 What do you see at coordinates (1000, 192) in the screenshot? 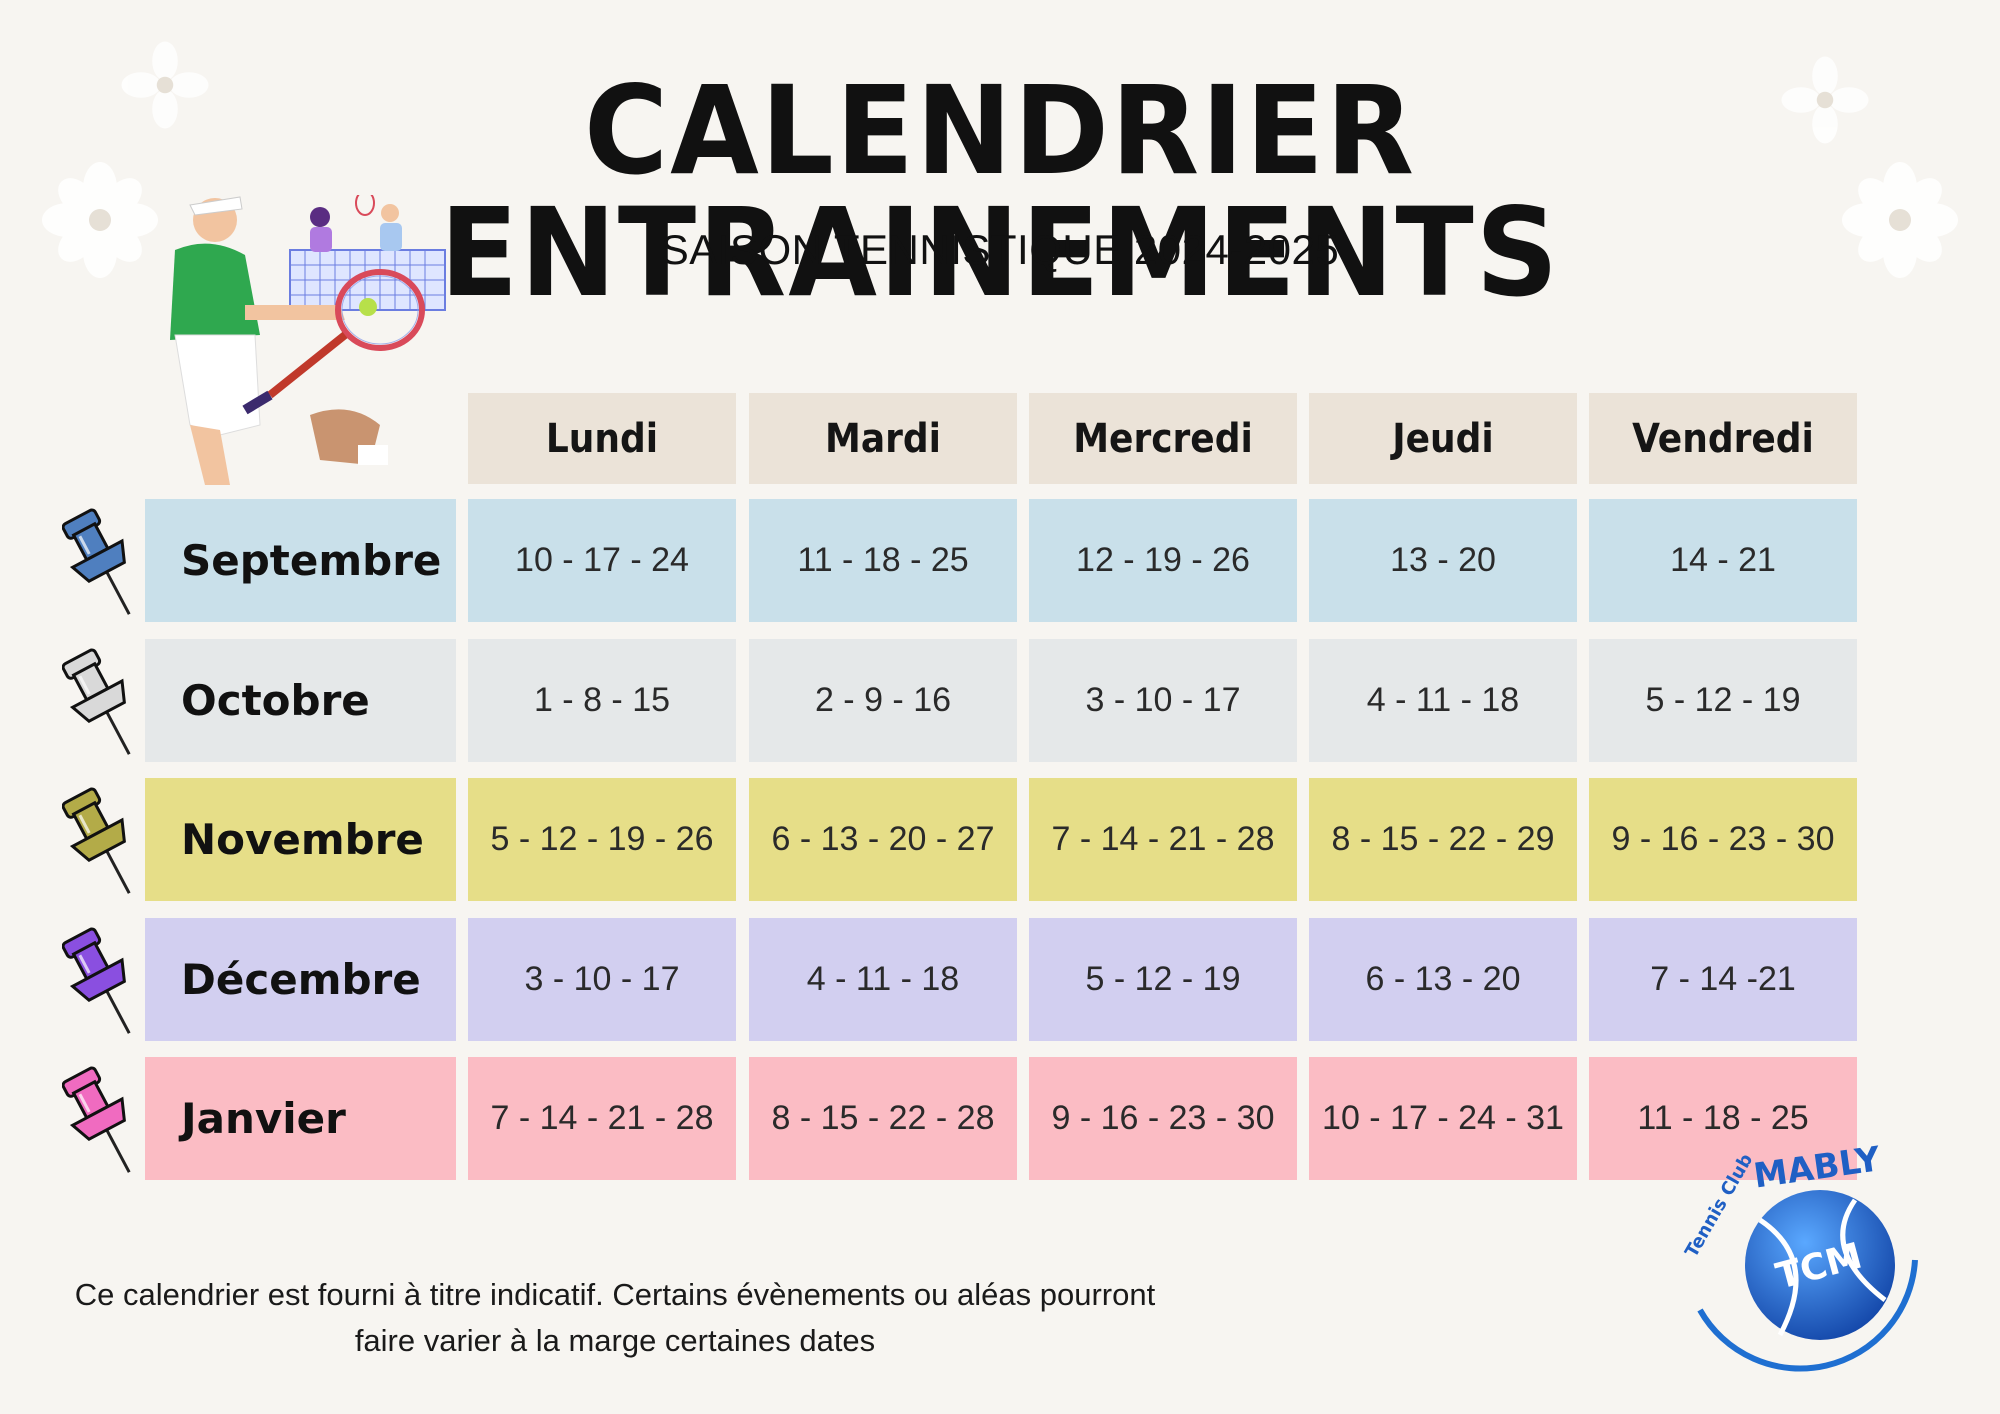
I see `page-title: CALENDRIER ENTRAINEMENTS` at bounding box center [1000, 192].